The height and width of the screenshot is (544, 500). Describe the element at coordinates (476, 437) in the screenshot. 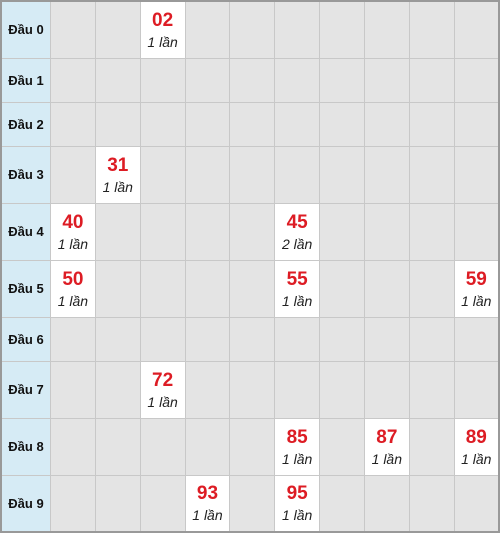

I see `number: 89` at that location.